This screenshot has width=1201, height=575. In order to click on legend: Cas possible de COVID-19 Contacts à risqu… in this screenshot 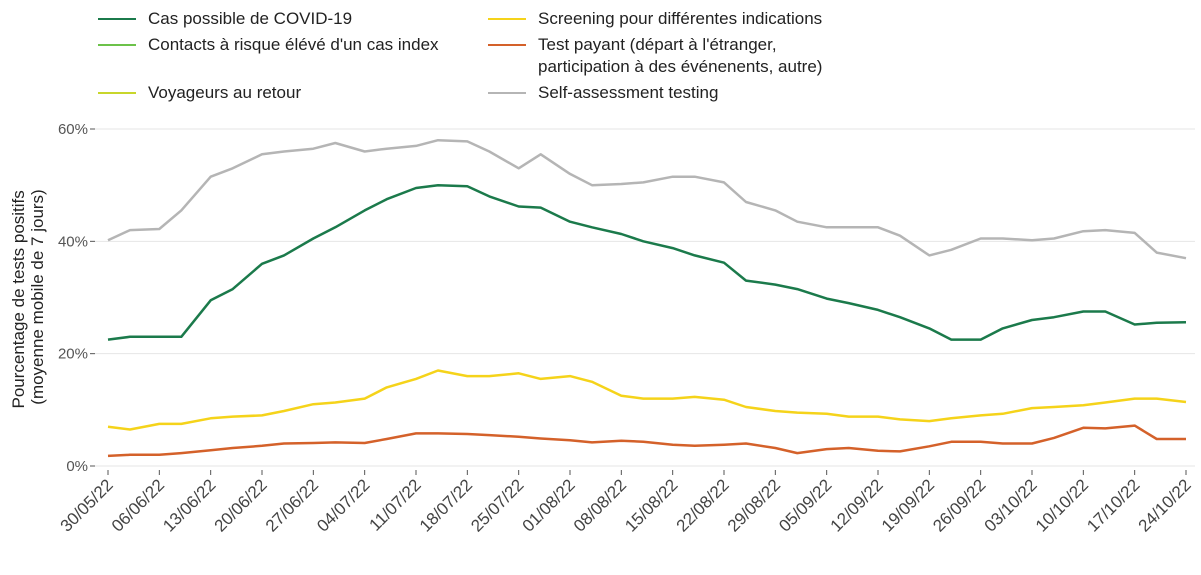, I will do `click(473, 56)`.